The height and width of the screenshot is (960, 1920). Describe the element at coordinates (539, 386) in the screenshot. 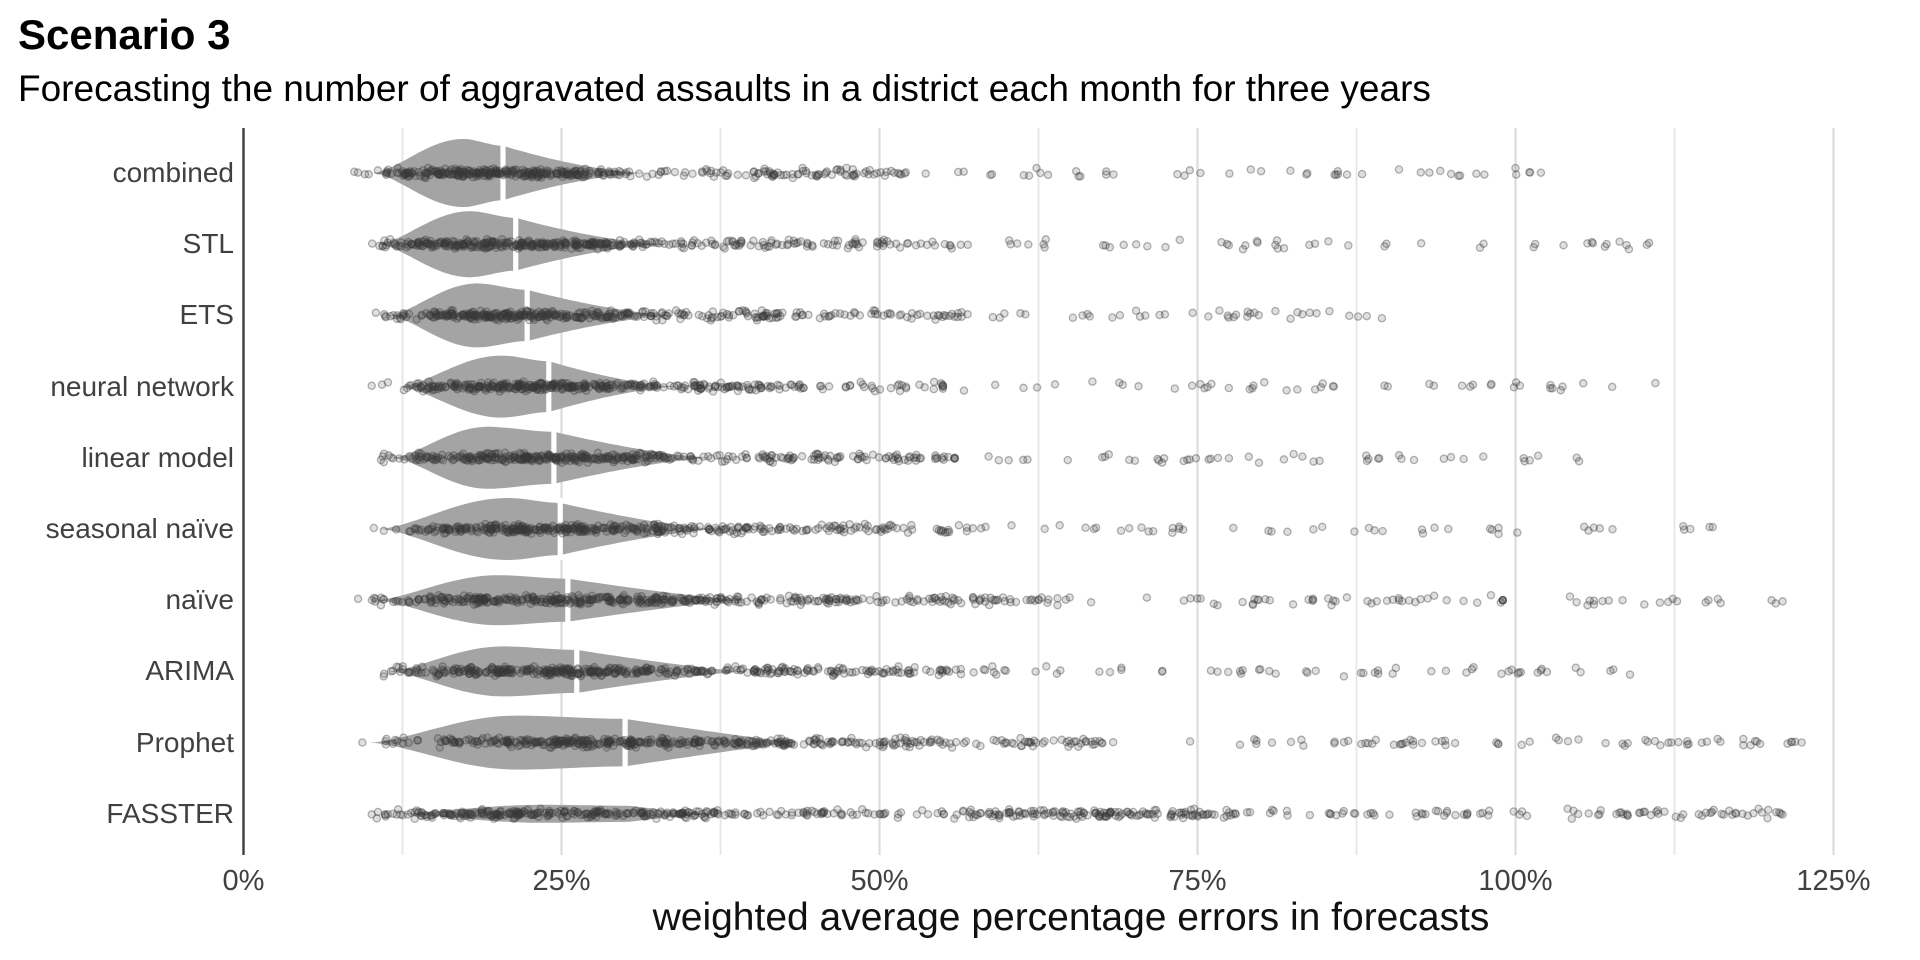

I see `violin-shape-neural-network` at that location.